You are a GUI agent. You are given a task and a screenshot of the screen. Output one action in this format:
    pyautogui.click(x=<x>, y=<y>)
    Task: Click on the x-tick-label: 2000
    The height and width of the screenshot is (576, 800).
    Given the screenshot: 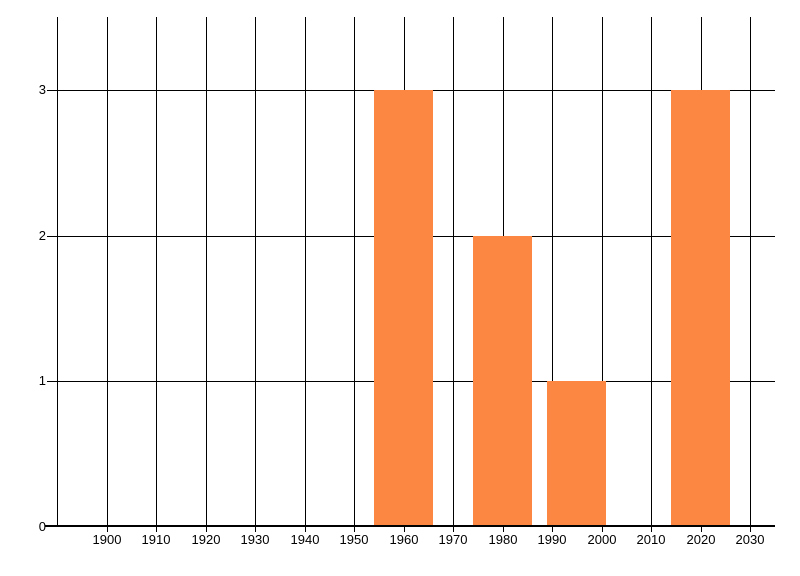 What is the action you would take?
    pyautogui.click(x=602, y=539)
    